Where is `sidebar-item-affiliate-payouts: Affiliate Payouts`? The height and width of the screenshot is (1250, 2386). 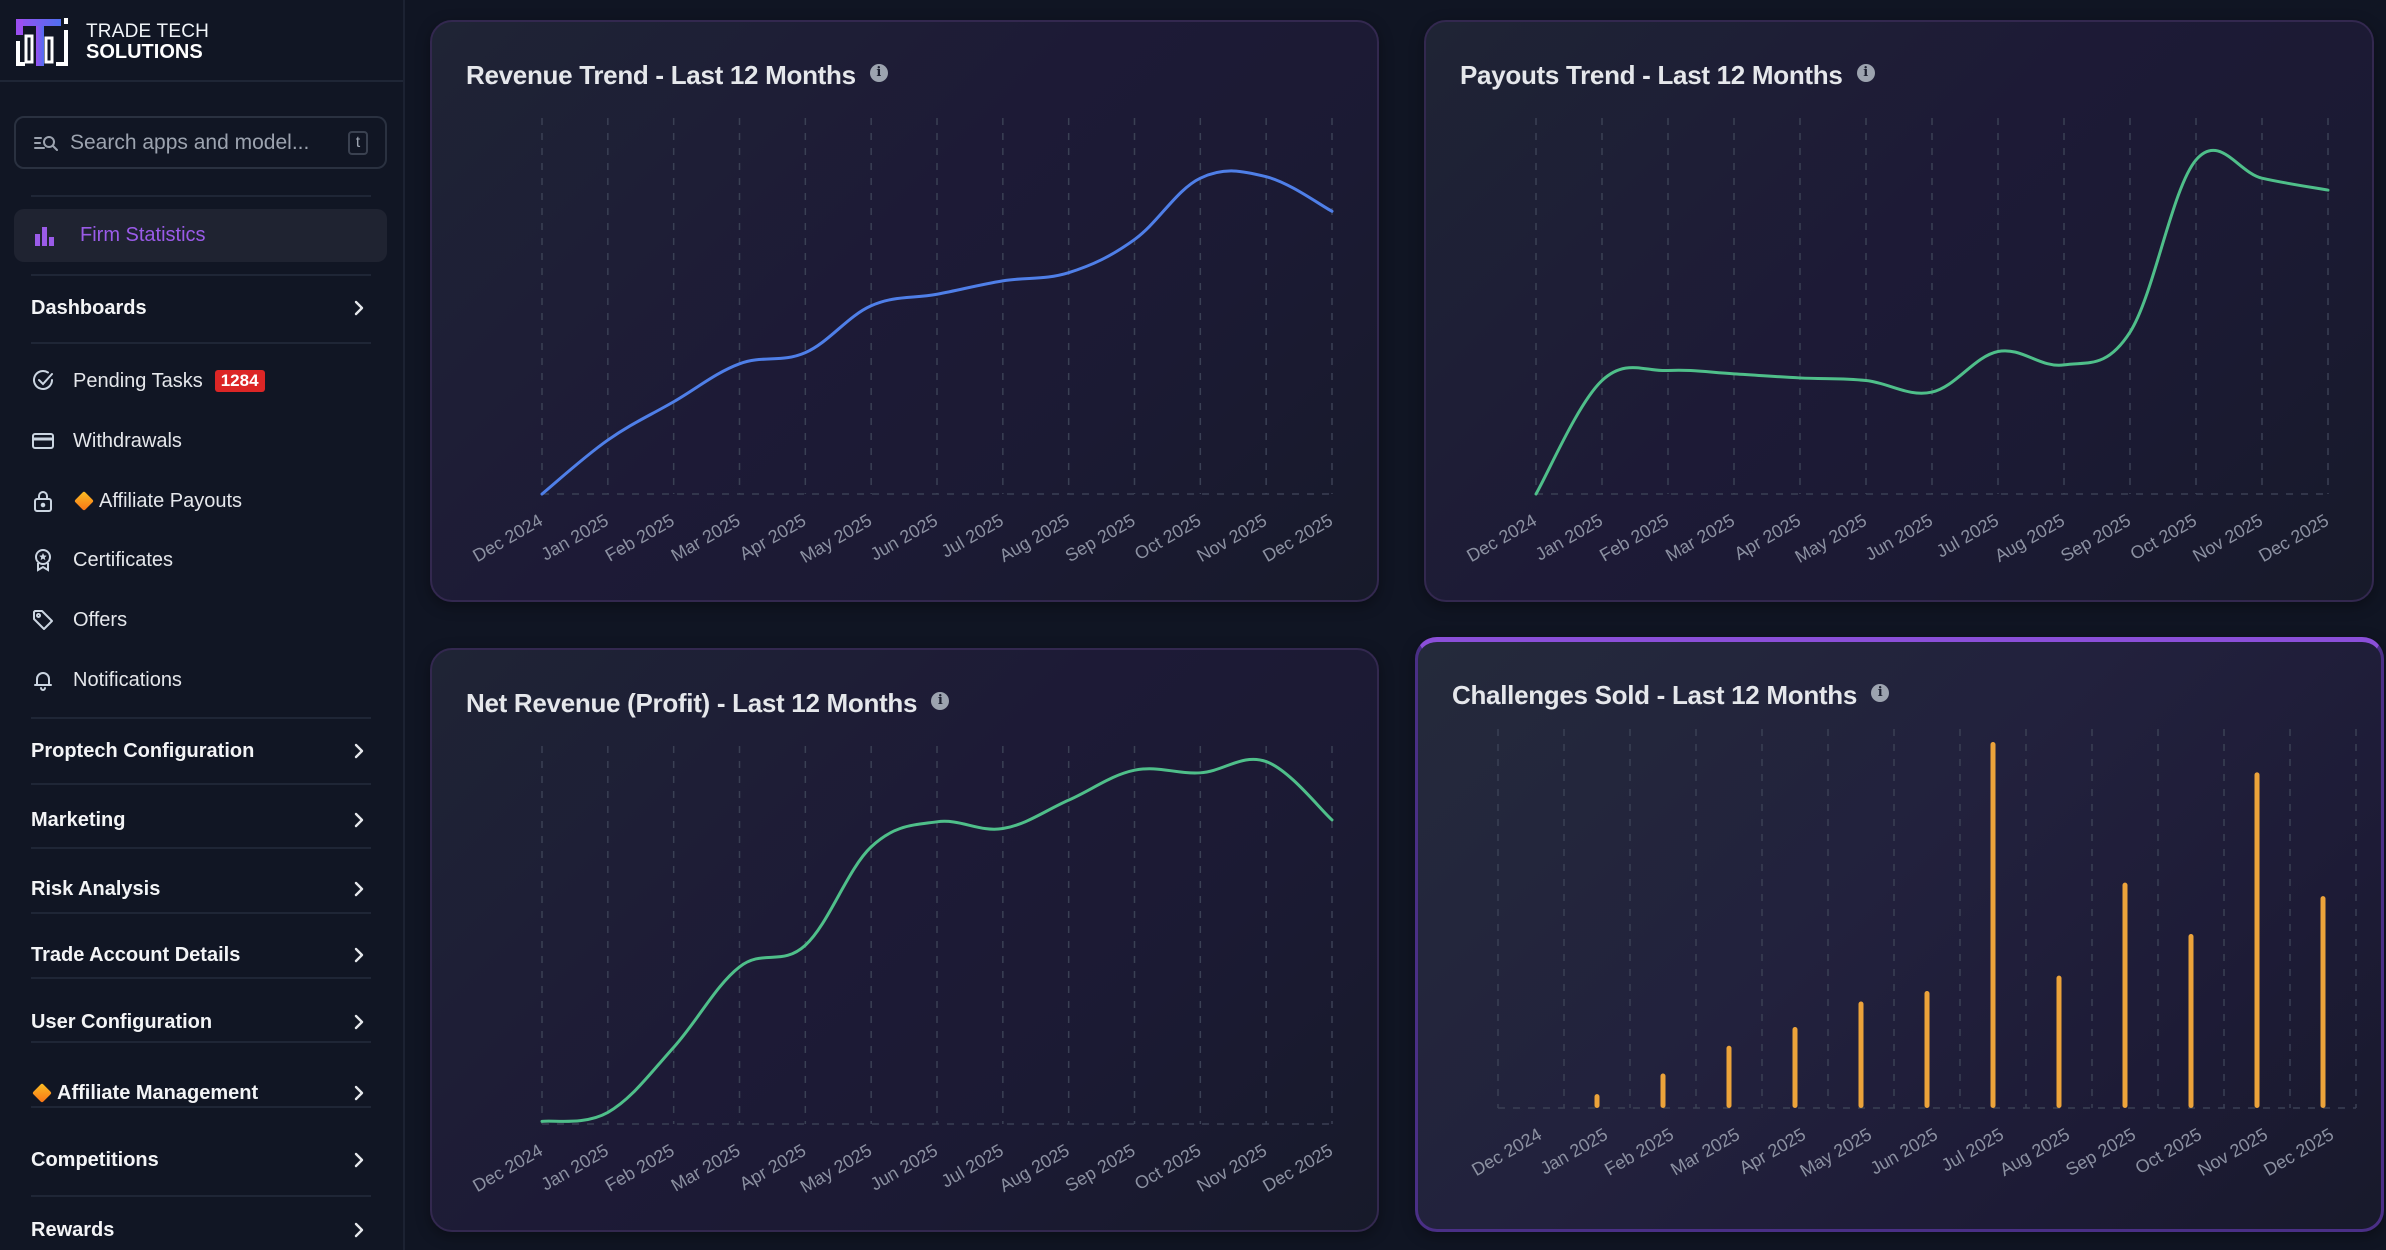 sidebar-item-affiliate-payouts: Affiliate Payouts is located at coordinates (136, 501).